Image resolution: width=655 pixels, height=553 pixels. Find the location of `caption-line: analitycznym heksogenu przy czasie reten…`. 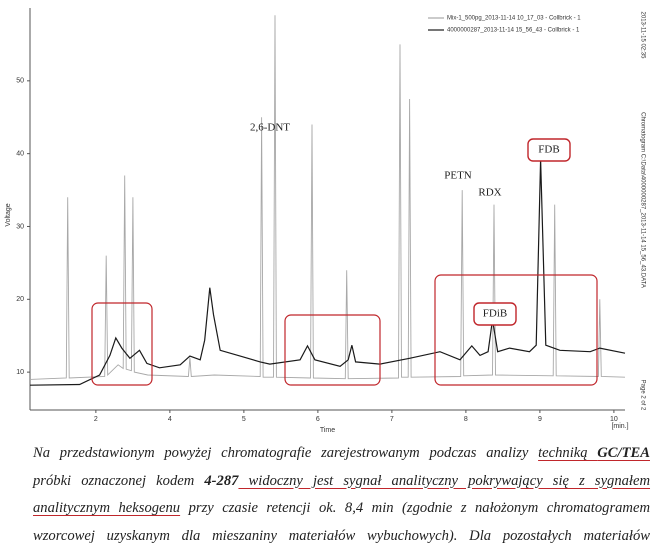

caption-line: analitycznym heksogenu przy czasie reten… is located at coordinates (341, 508).